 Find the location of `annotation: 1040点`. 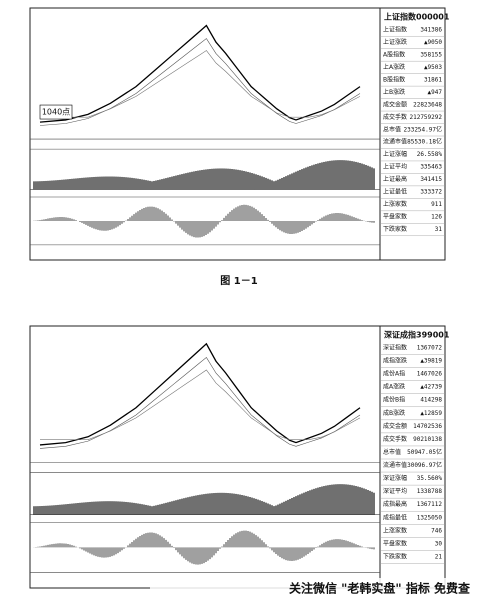

annotation: 1040点 is located at coordinates (56, 112).